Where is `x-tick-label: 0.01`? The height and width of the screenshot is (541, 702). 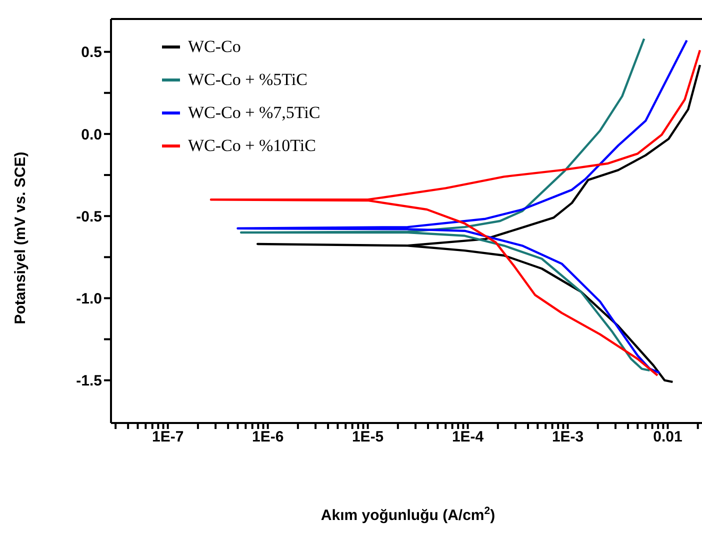 x-tick-label: 0.01 is located at coordinates (667, 437).